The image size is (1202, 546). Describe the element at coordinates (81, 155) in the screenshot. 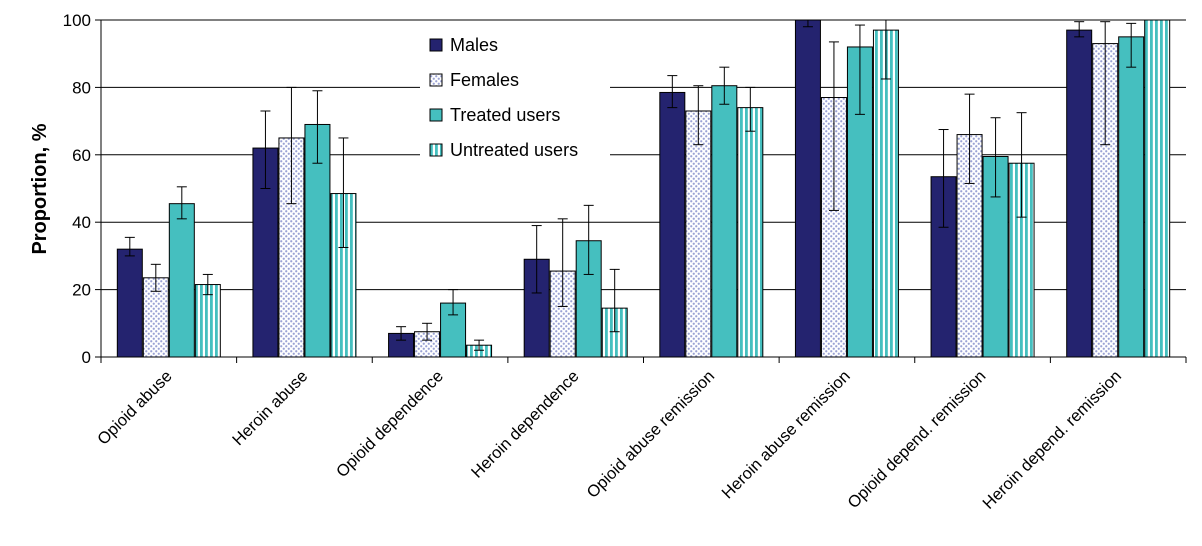

I see `y-tick-label: 60` at that location.